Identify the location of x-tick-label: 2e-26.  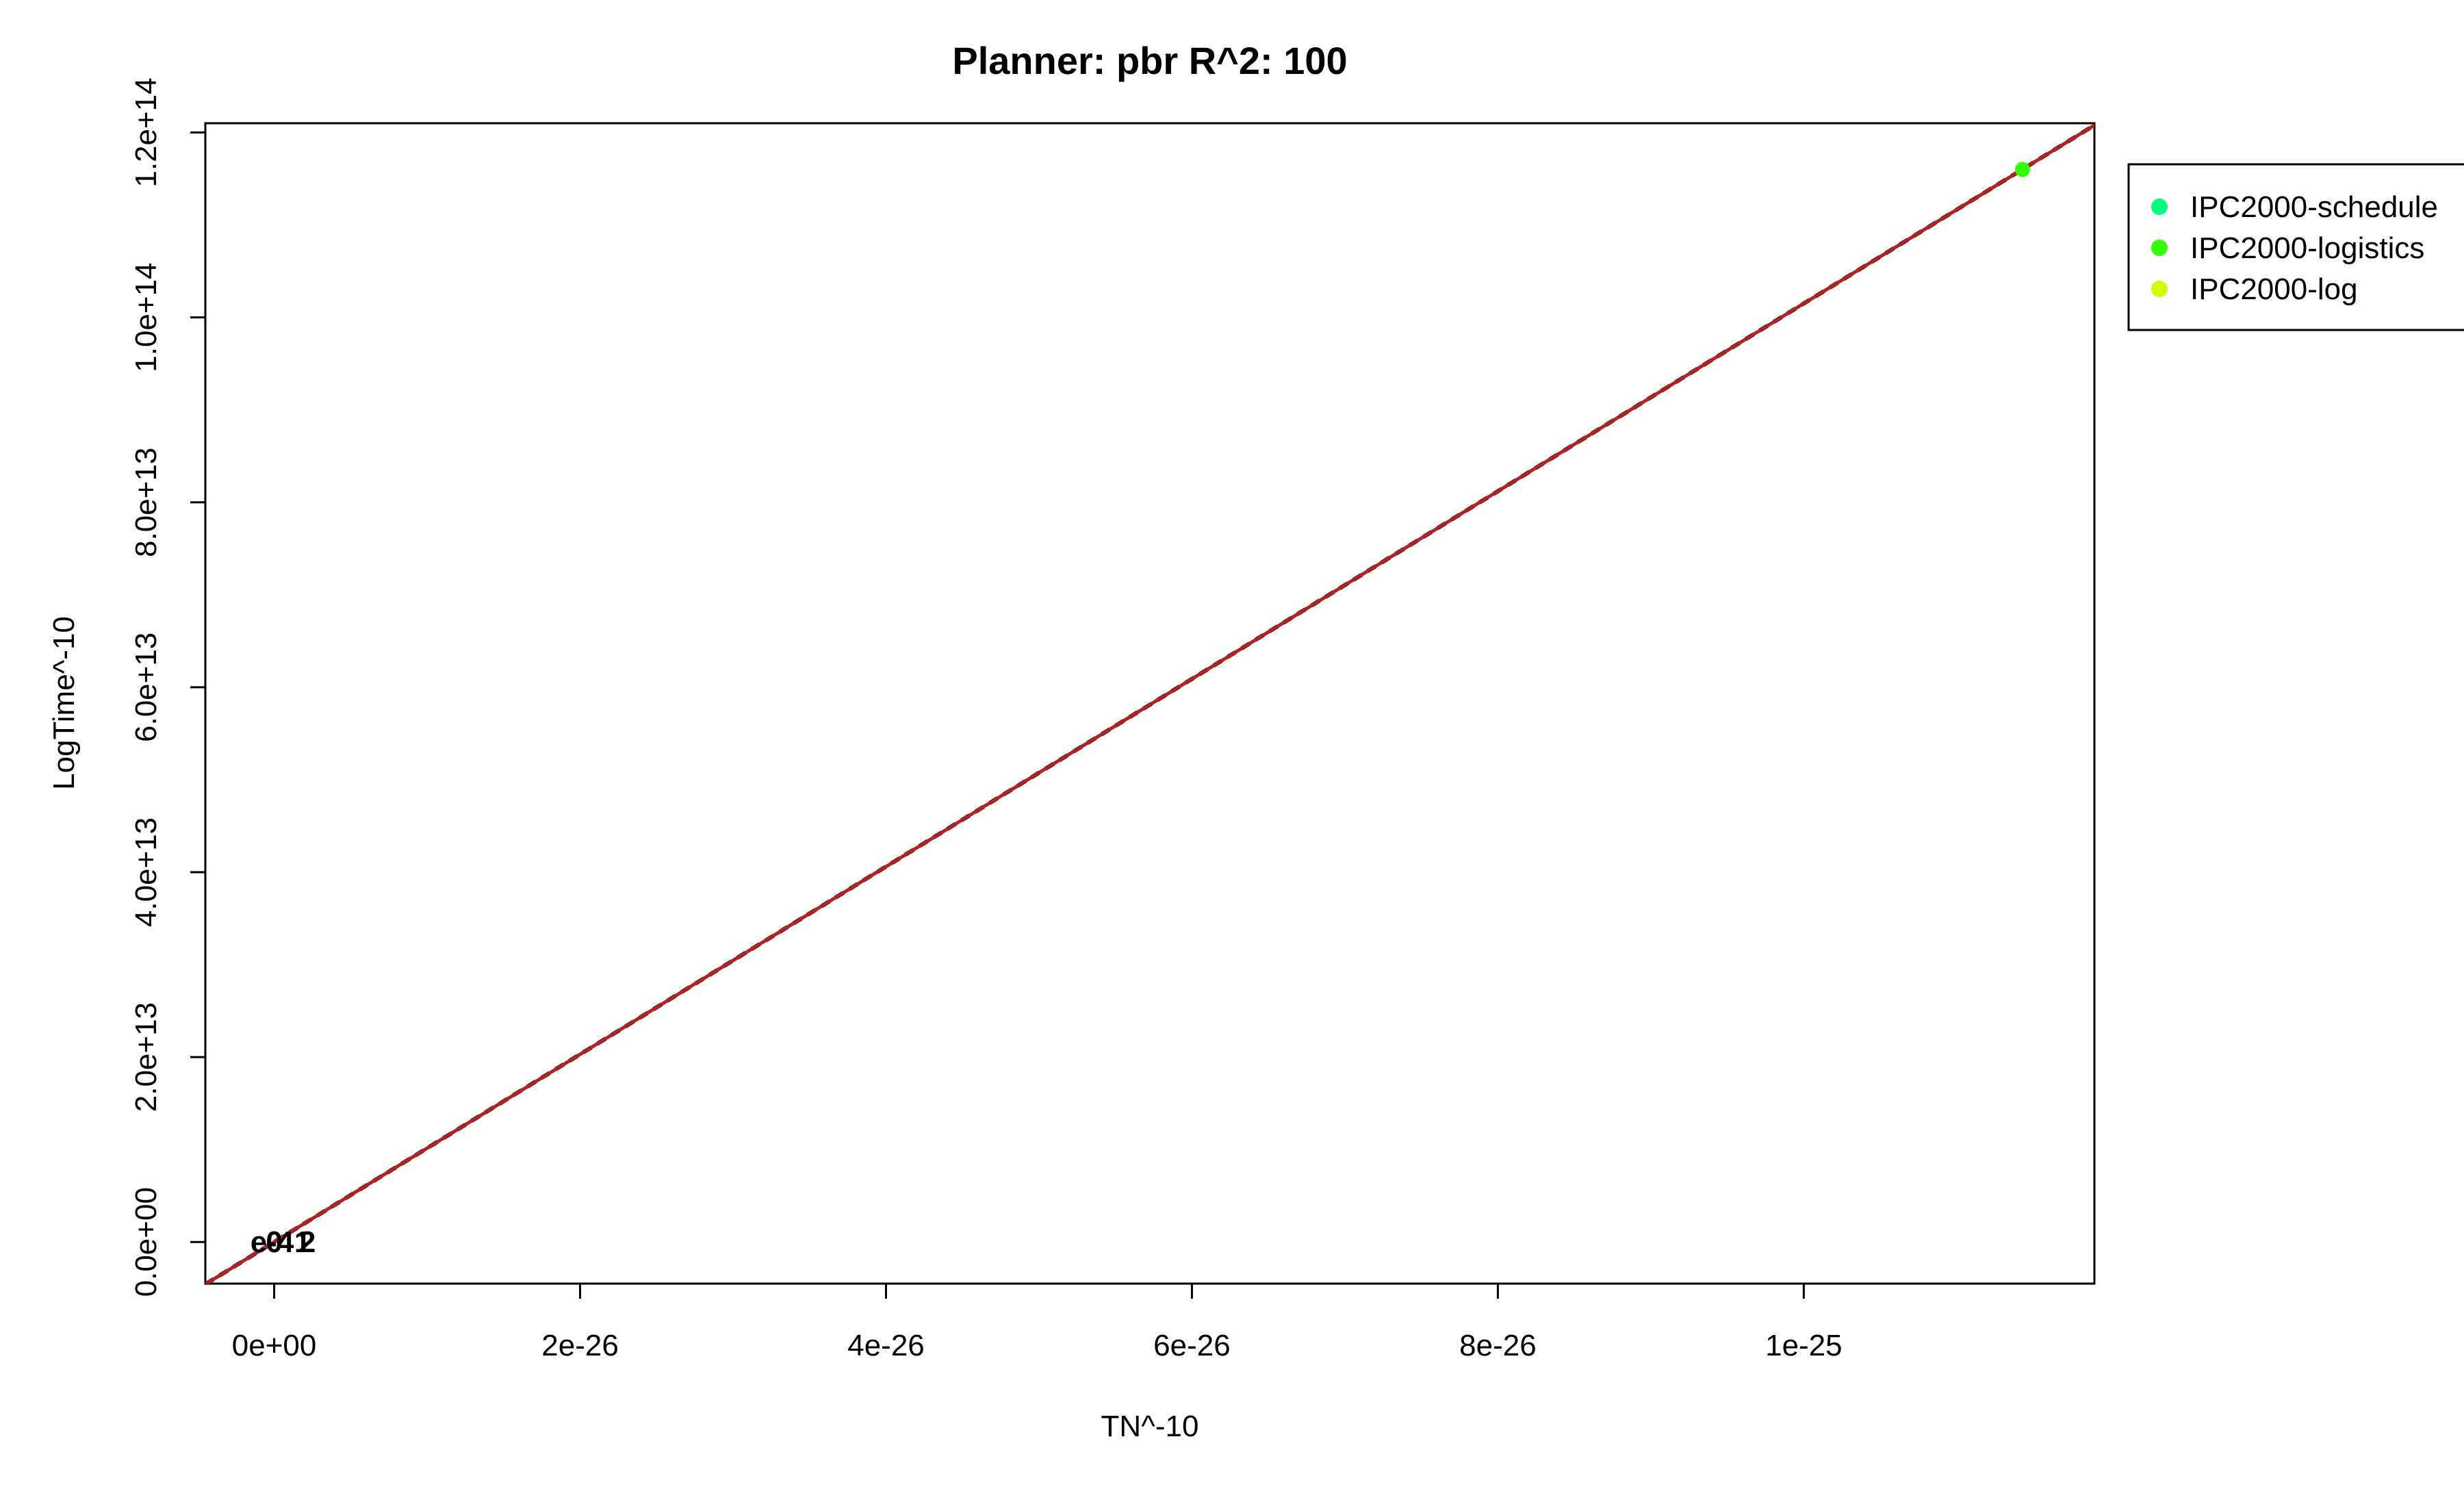
(580, 1345).